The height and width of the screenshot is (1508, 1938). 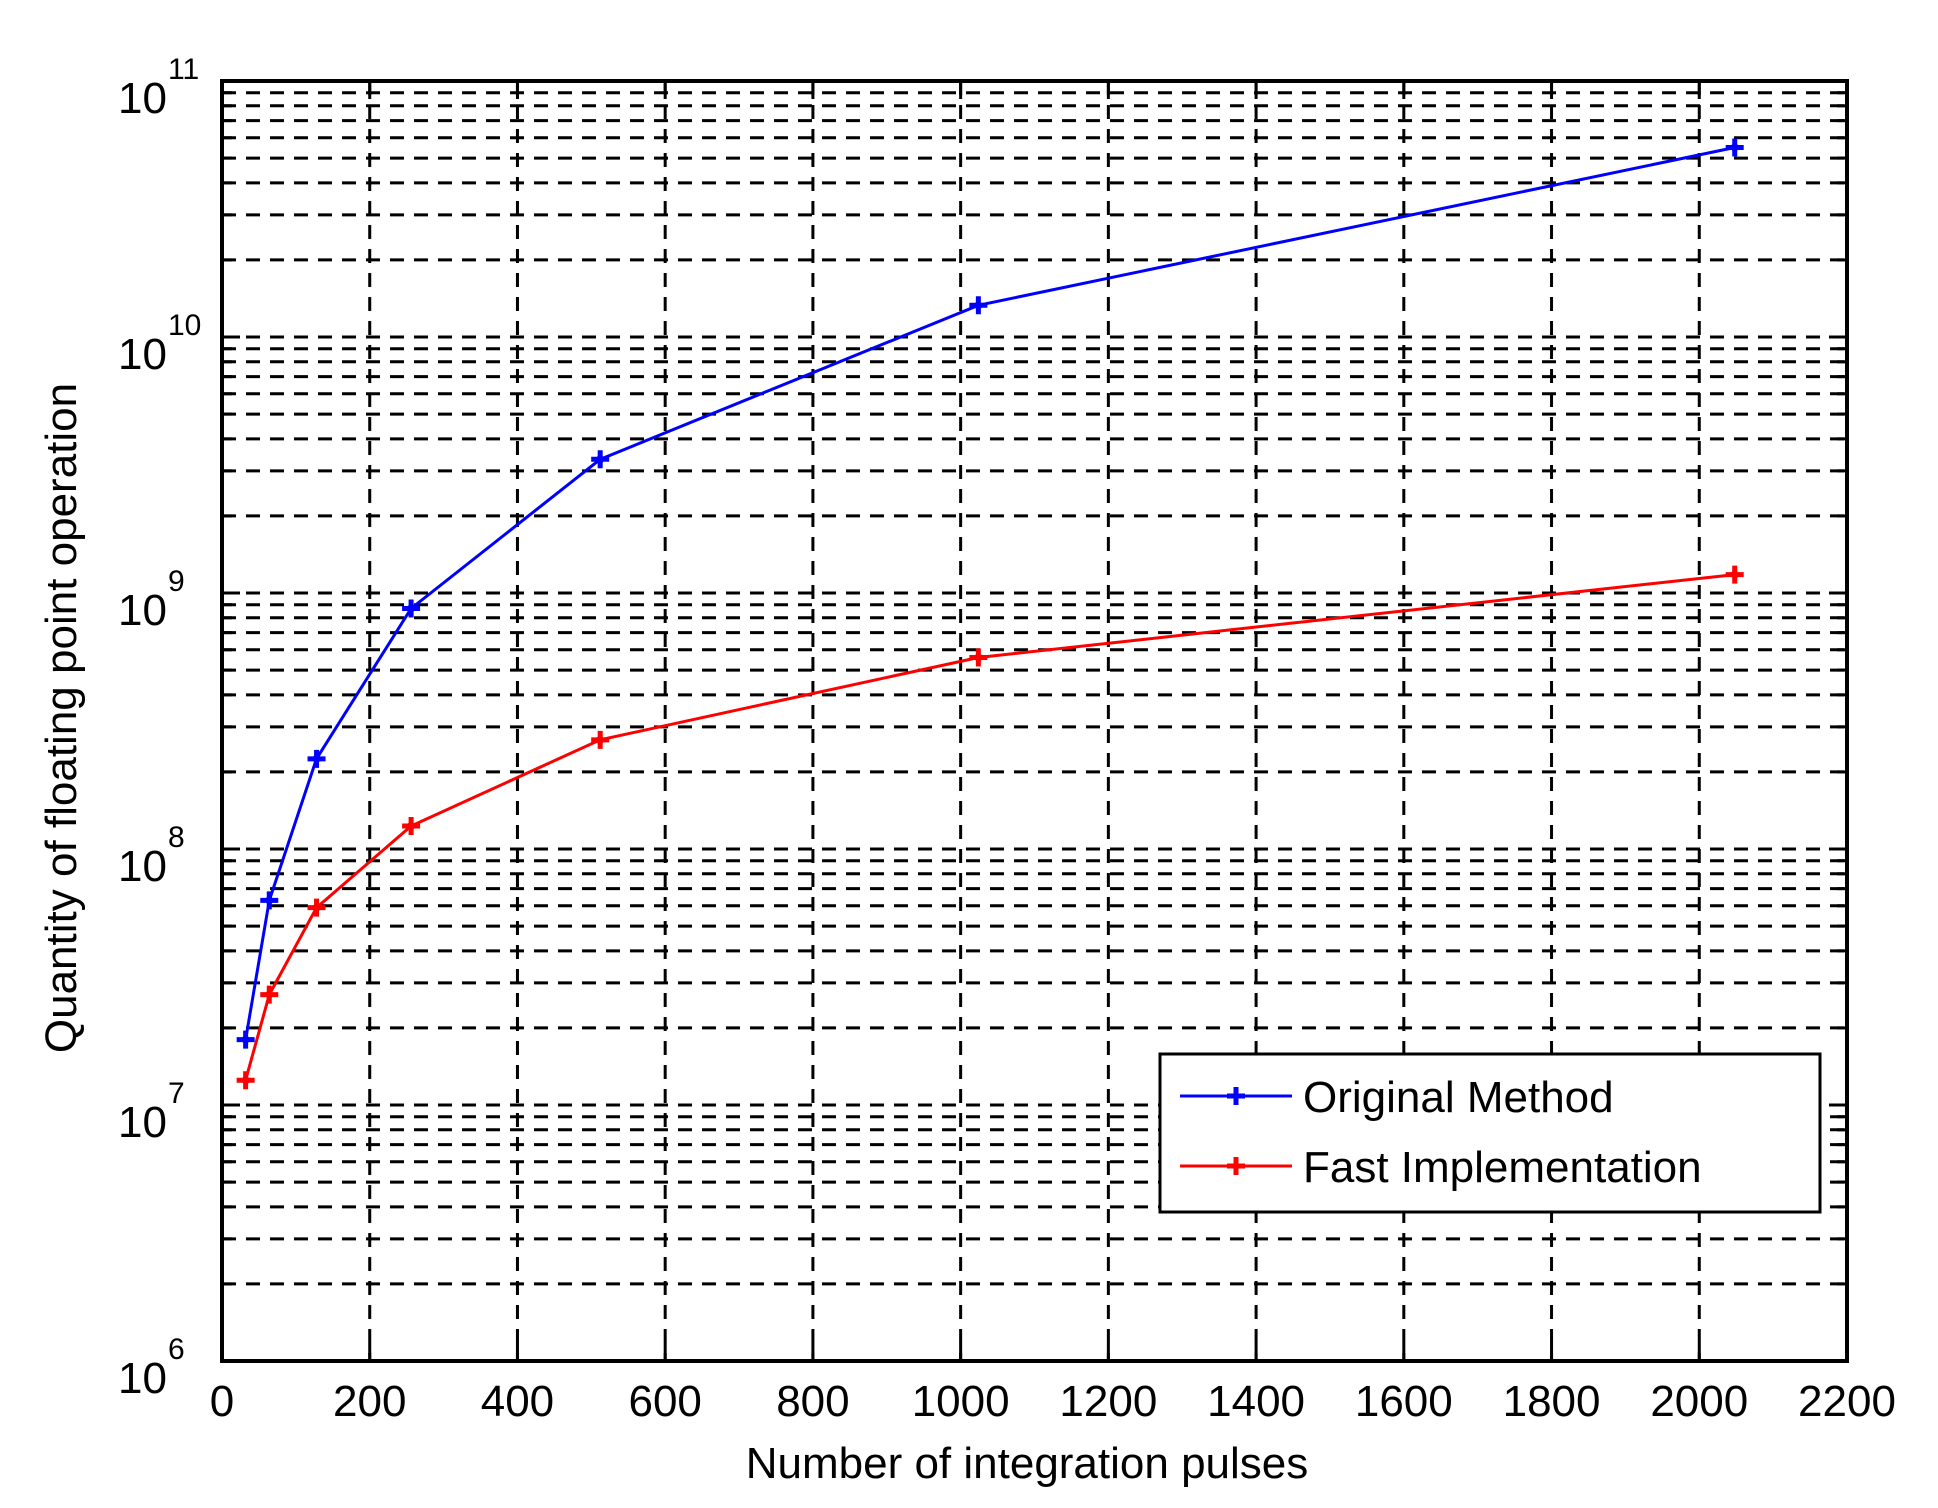 What do you see at coordinates (961, 1401) in the screenshot?
I see `x-tick-label: 1000` at bounding box center [961, 1401].